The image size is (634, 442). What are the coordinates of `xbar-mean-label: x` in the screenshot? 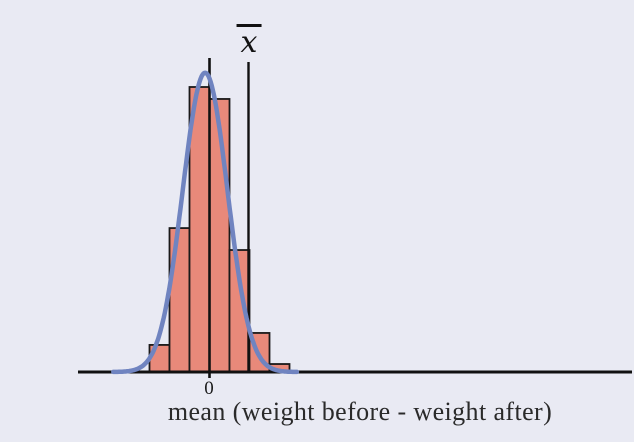 It's located at (249, 41).